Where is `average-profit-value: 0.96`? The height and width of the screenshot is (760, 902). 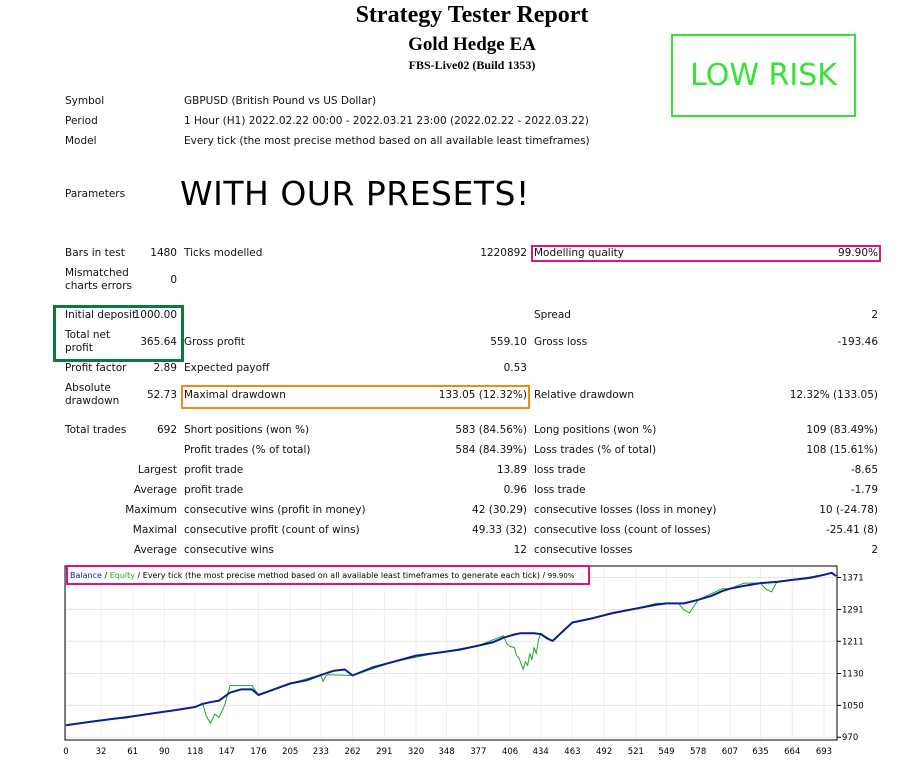 average-profit-value: 0.96 is located at coordinates (515, 490).